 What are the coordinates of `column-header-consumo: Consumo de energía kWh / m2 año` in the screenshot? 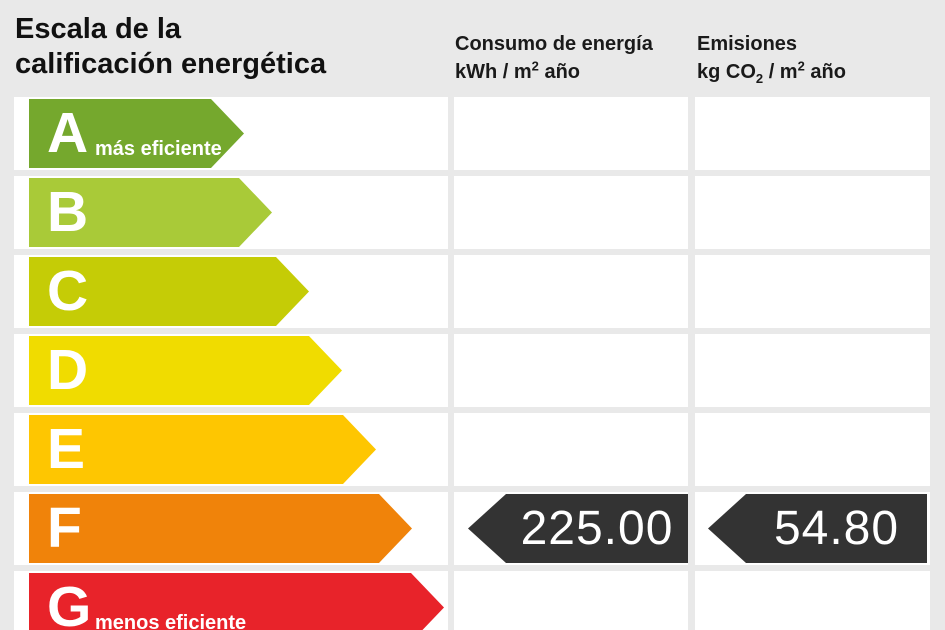 It's located at (554, 58).